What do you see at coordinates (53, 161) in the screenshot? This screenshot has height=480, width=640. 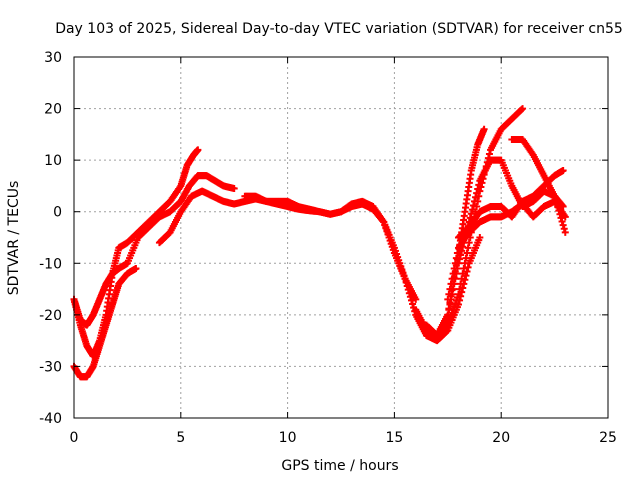 I see `y-tick-label: 10` at bounding box center [53, 161].